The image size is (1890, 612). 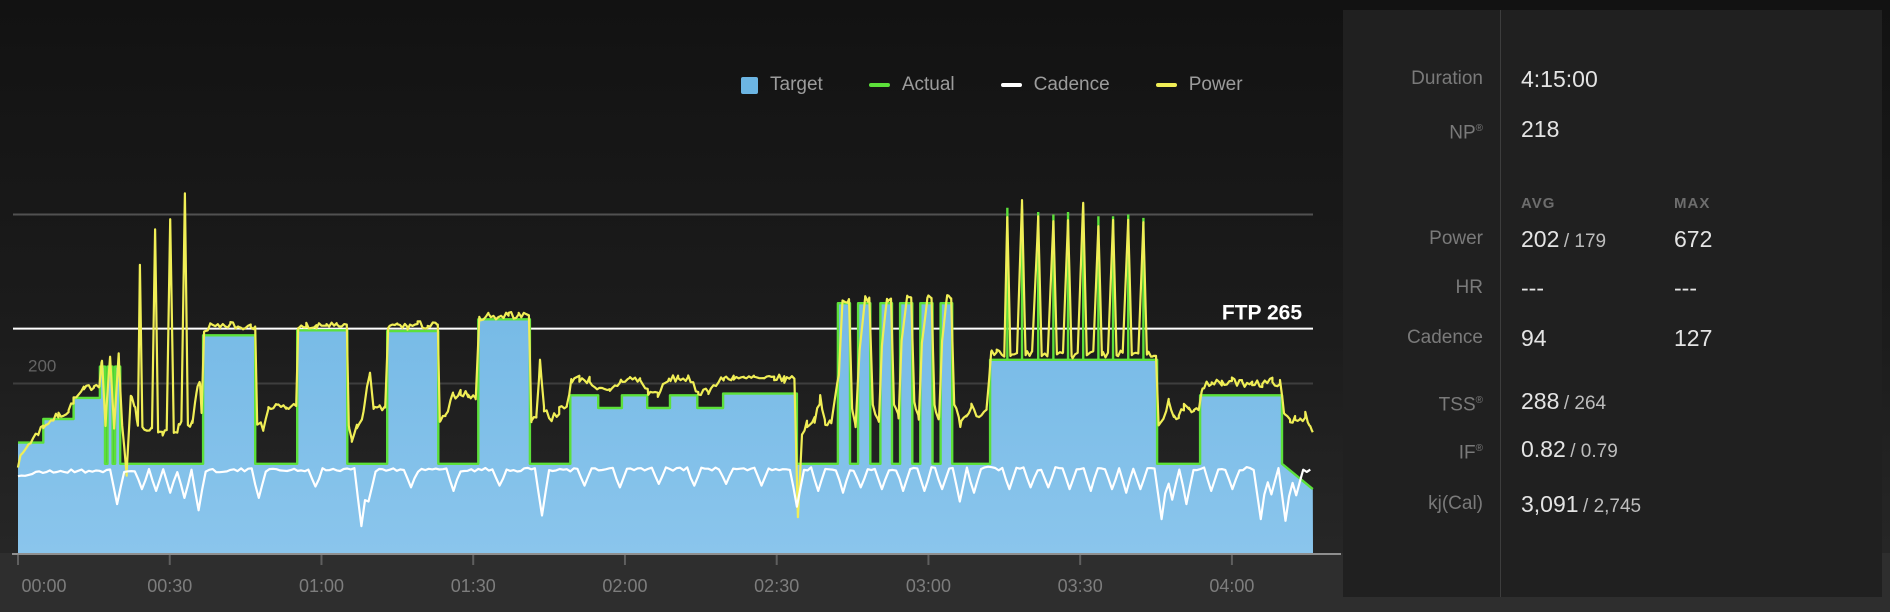 What do you see at coordinates (624, 586) in the screenshot?
I see `x-tick-label: 02:00` at bounding box center [624, 586].